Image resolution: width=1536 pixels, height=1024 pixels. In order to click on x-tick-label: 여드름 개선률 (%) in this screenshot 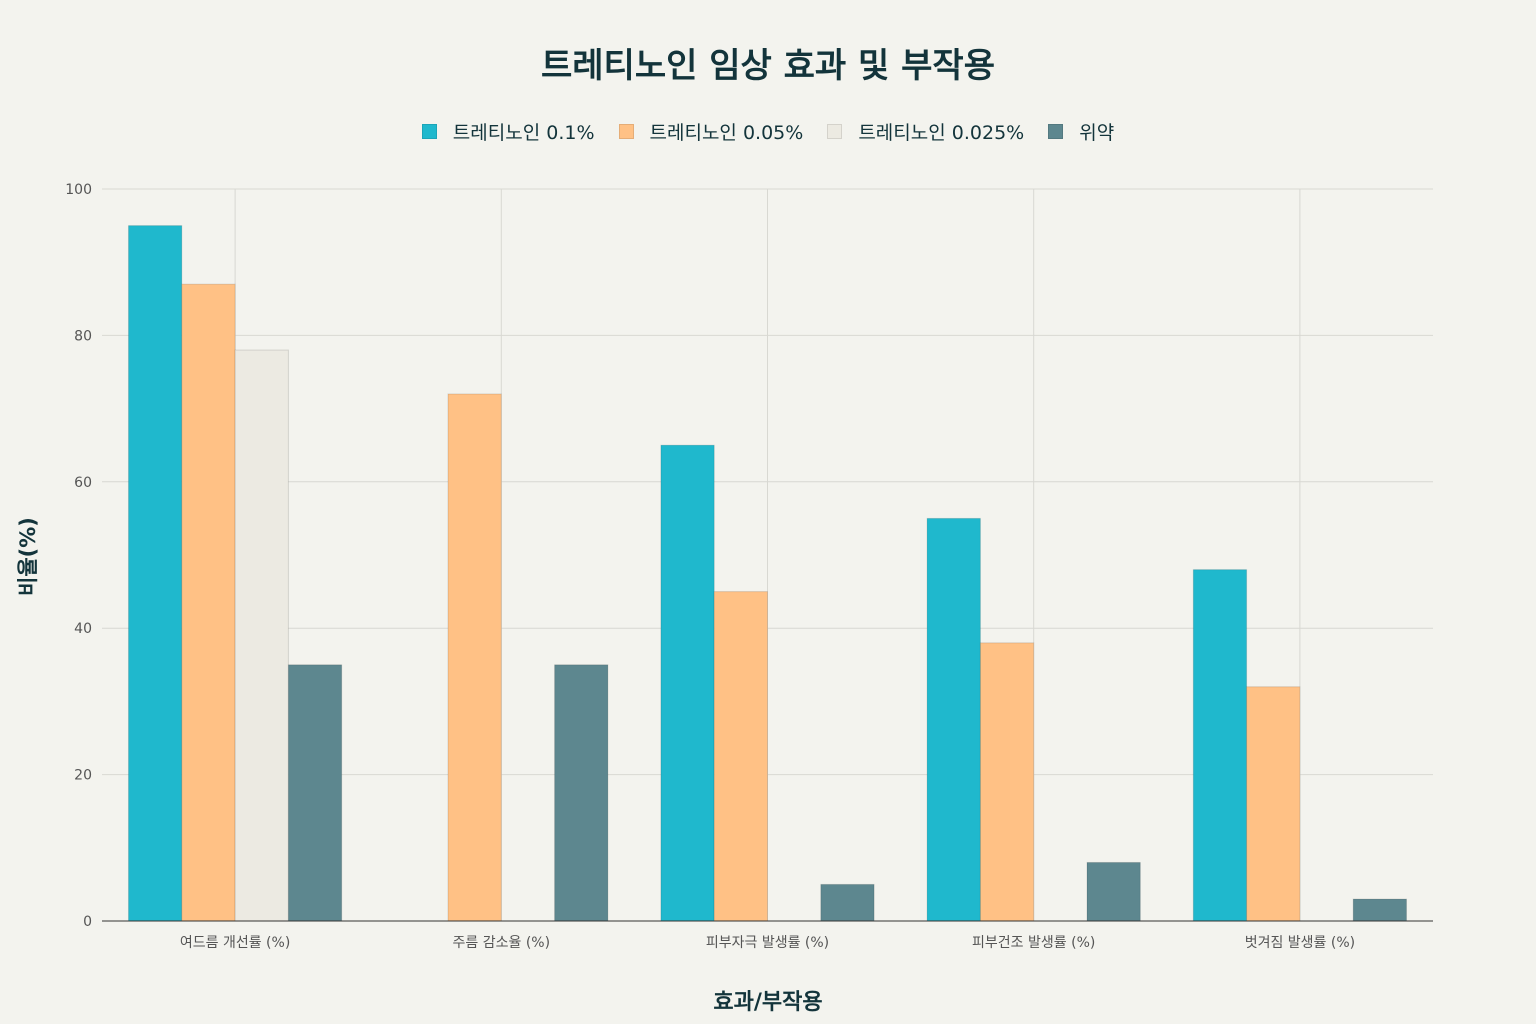, I will do `click(235, 943)`.